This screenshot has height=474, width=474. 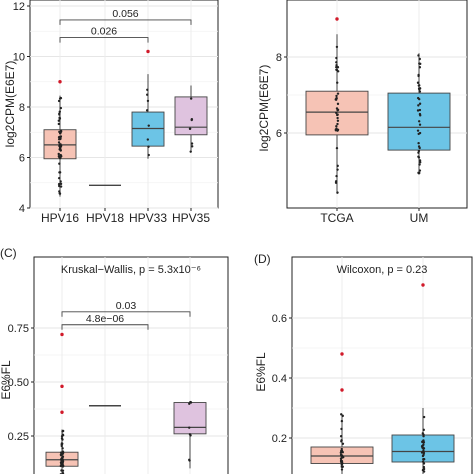 What do you see at coordinates (22, 108) in the screenshot?
I see `panel-a-y-tick-label: 8` at bounding box center [22, 108].